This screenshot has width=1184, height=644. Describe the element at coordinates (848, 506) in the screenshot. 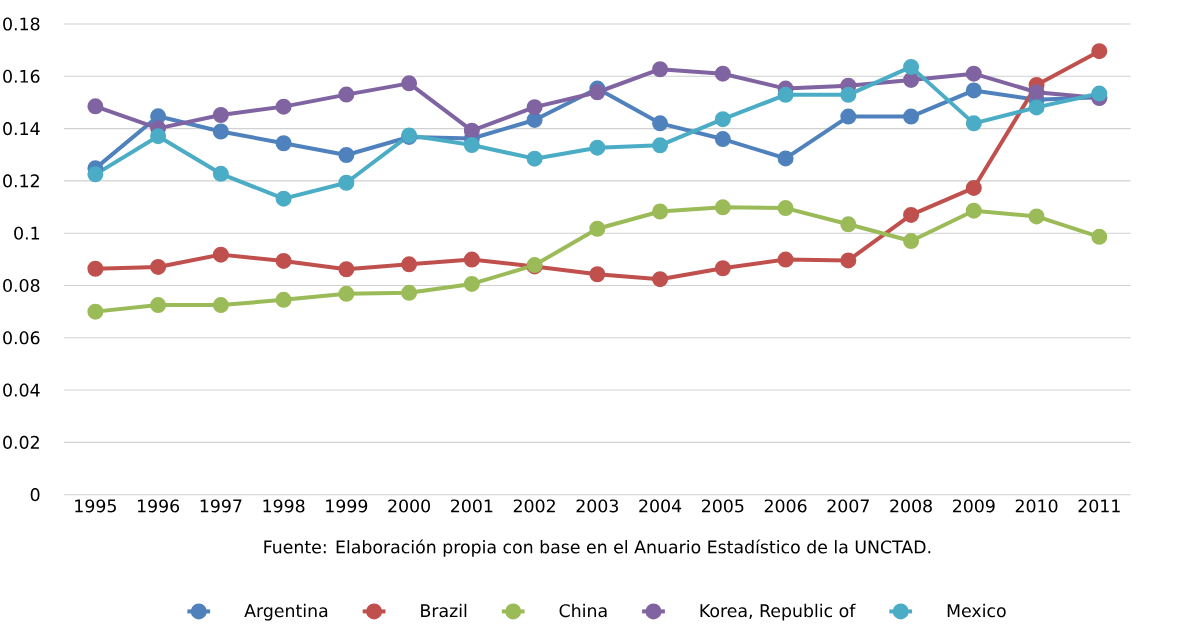

I see `x-tick-label: 2007` at that location.